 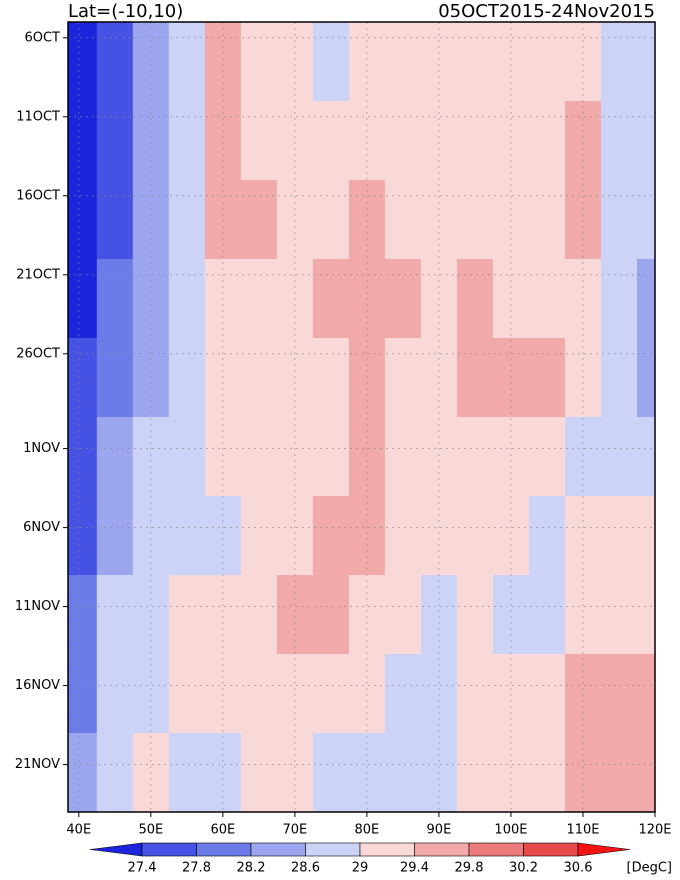 I want to click on y-tick-label: 16OCT, so click(x=38, y=195).